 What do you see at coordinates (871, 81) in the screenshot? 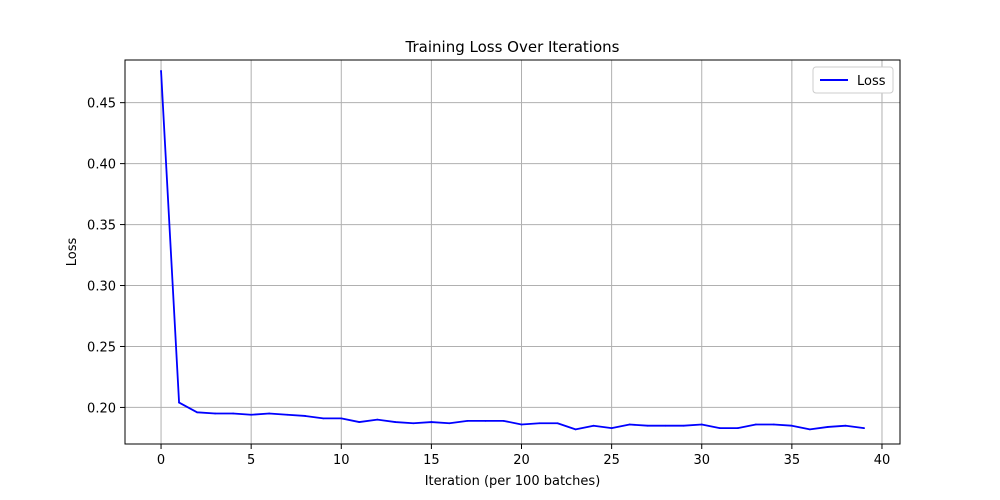
I see `legend-label-loss: Loss` at bounding box center [871, 81].